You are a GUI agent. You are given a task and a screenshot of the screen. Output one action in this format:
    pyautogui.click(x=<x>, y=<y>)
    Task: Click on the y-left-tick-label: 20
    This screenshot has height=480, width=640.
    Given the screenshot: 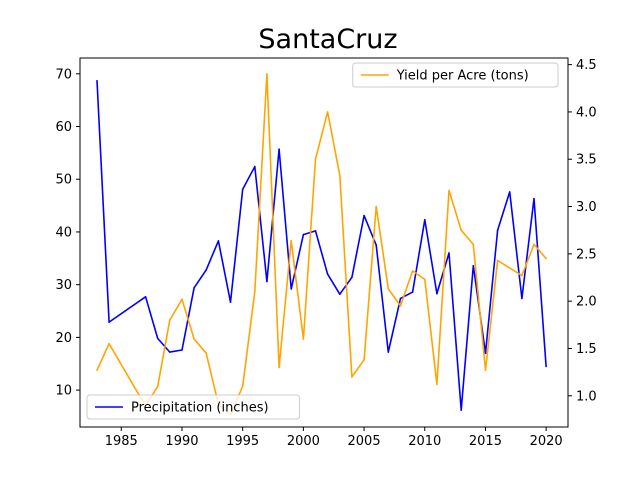 What is the action you would take?
    pyautogui.click(x=63, y=338)
    